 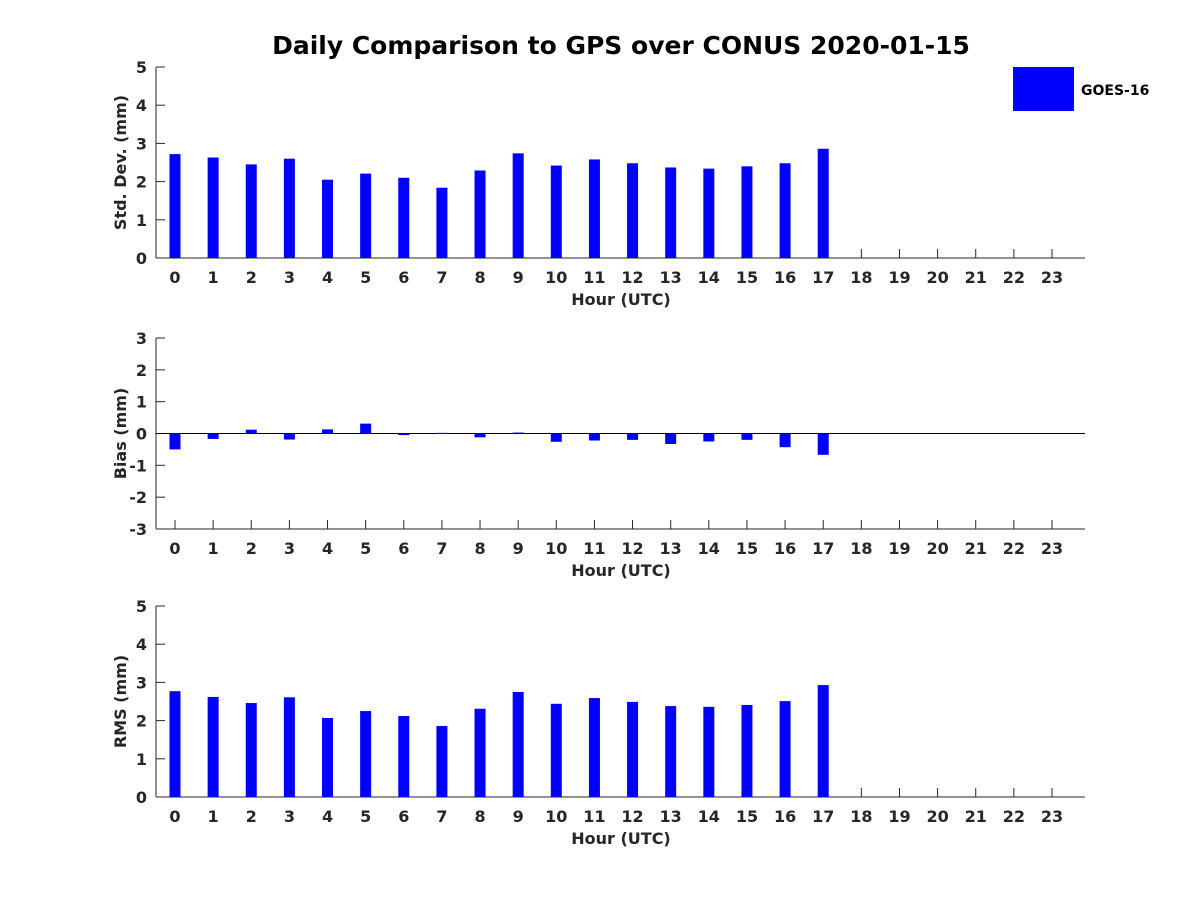 What do you see at coordinates (141, 182) in the screenshot?
I see `y-tick-label: 2` at bounding box center [141, 182].